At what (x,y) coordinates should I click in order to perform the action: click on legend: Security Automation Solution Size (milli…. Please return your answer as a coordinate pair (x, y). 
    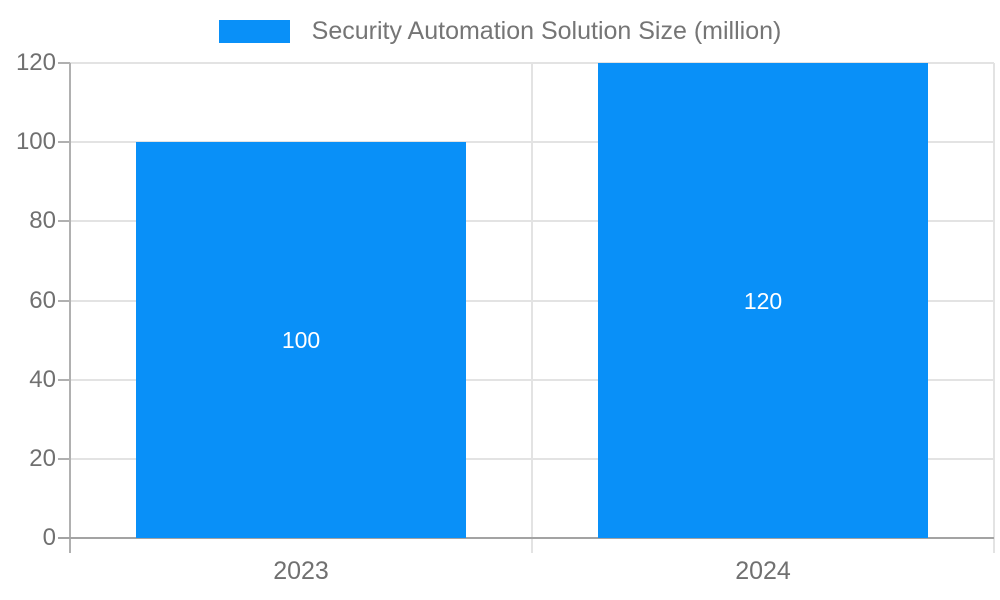
    Looking at the image, I should click on (500, 31).